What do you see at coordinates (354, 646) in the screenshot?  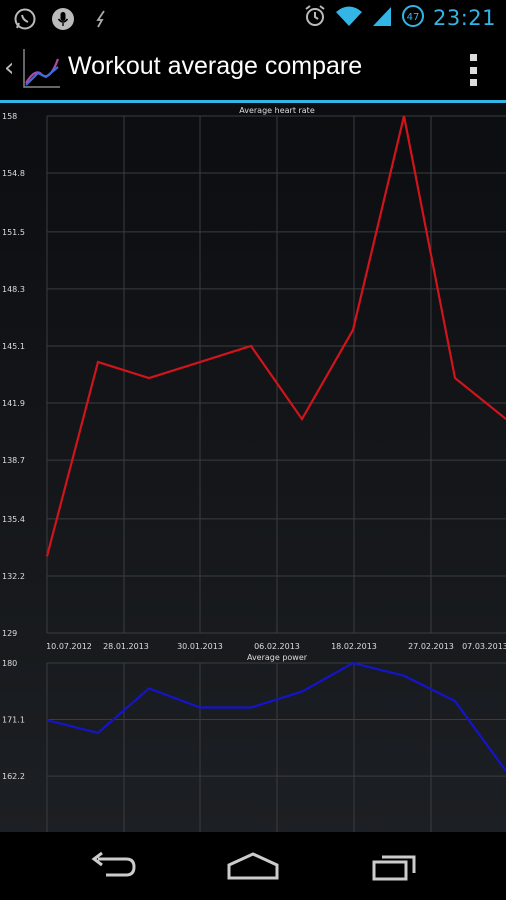 I see `x-tick-label: 18.02.2013` at bounding box center [354, 646].